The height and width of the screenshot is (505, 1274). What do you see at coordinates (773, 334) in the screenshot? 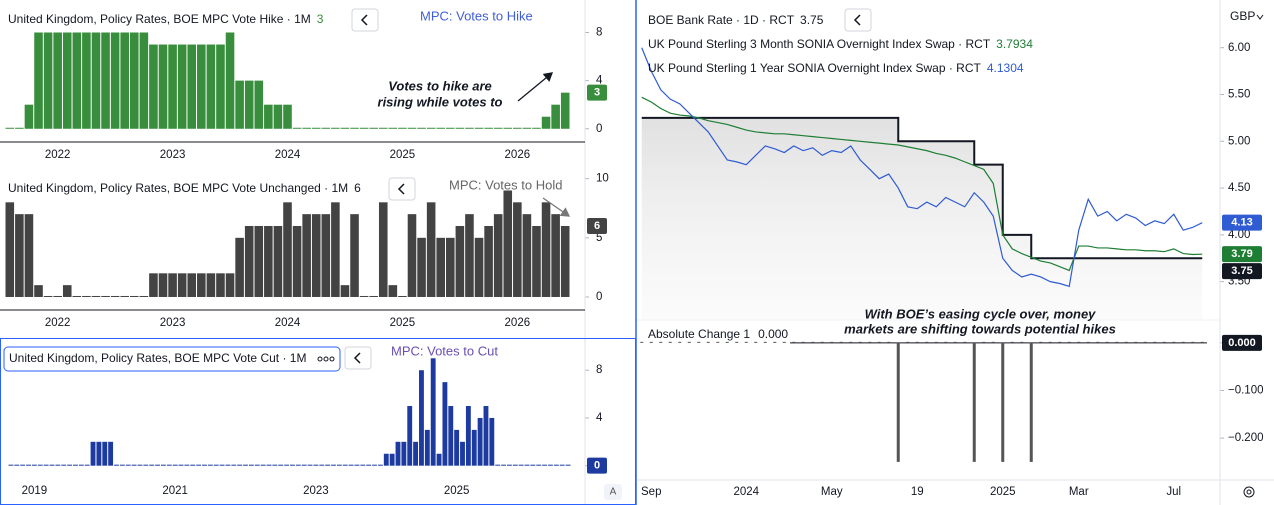
I see `series-value: 0.000` at bounding box center [773, 334].